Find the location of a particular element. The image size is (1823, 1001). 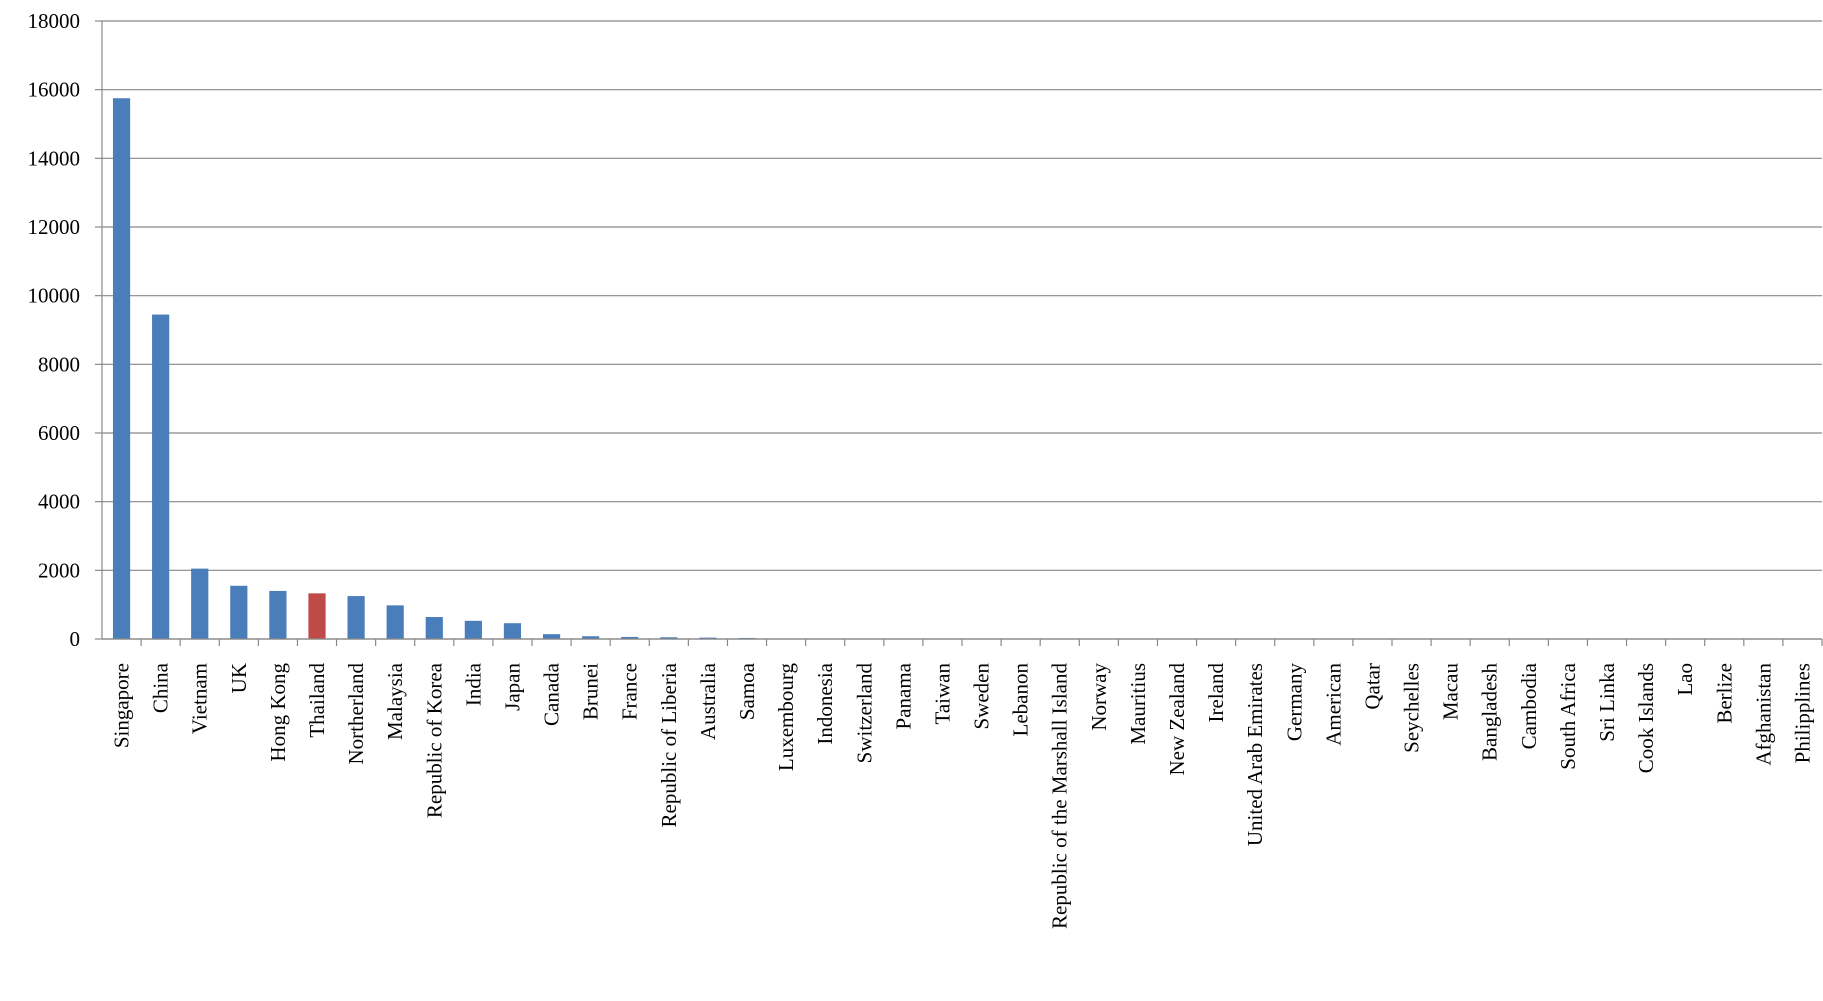

y-tick-label: 10000 is located at coordinates (54, 296).